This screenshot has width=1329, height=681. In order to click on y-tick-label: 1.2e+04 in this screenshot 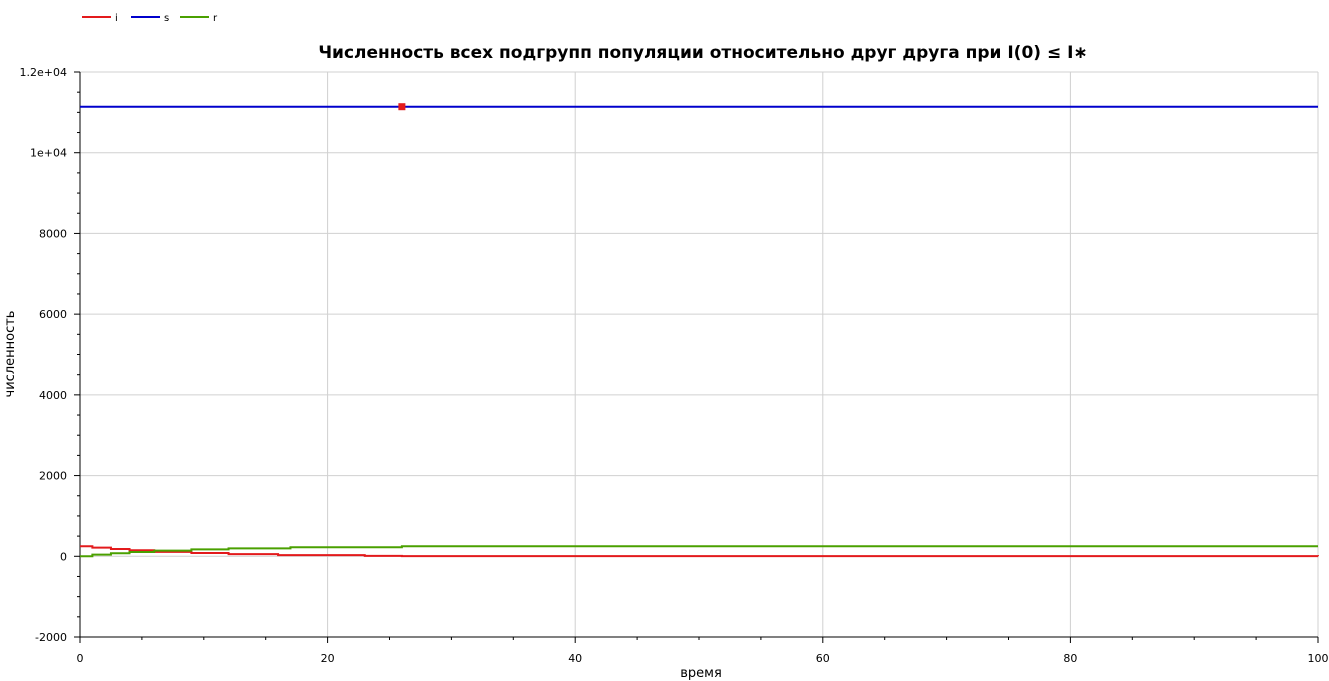, I will do `click(43, 72)`.